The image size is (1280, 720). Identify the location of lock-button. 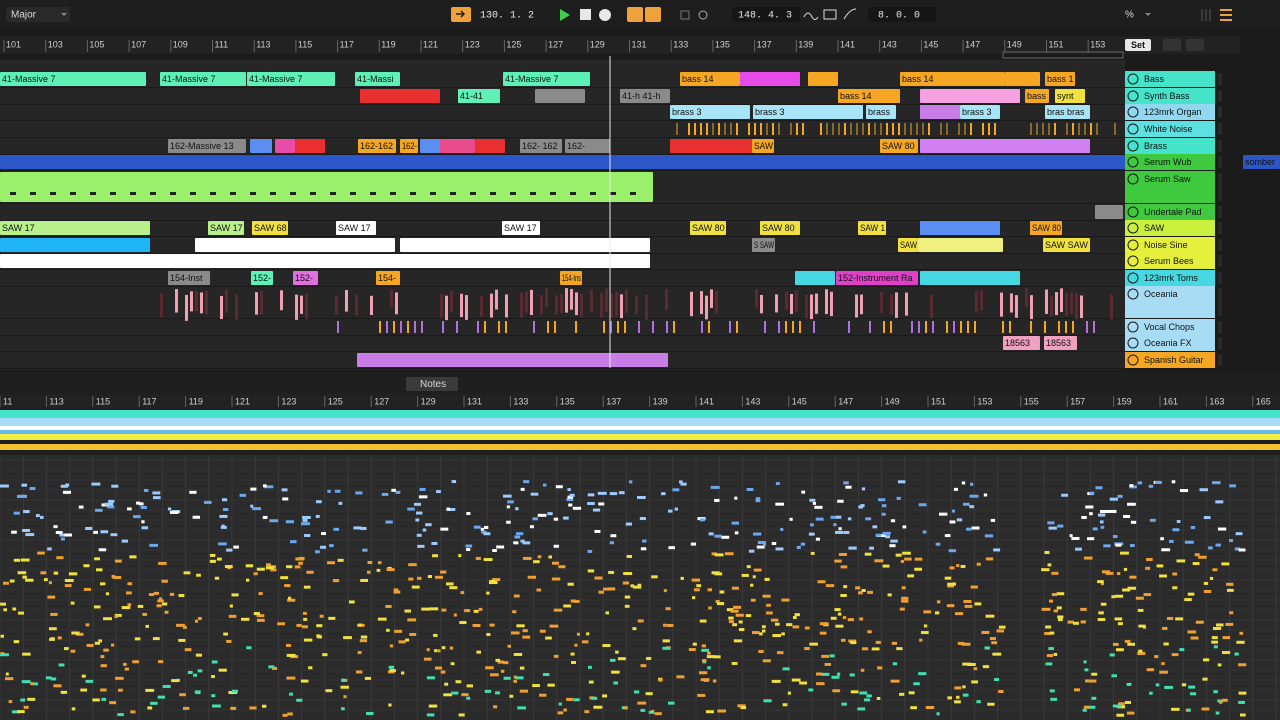
(1195, 45).